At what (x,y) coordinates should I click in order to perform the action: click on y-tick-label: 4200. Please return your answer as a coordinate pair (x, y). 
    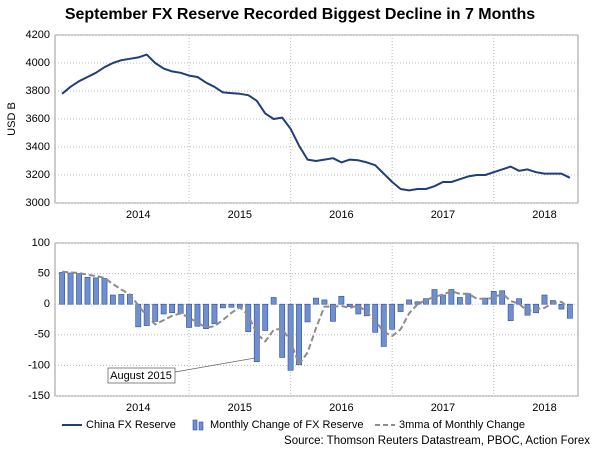
    Looking at the image, I should click on (38, 35).